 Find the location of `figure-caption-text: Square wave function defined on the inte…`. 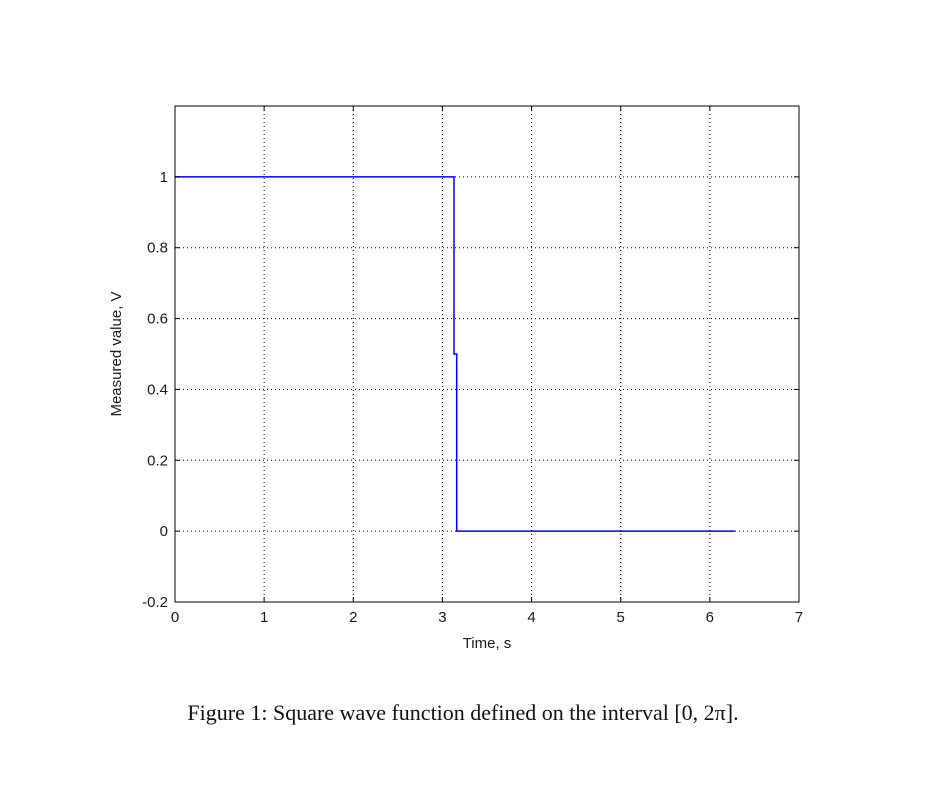

figure-caption-text: Square wave function defined on the inte… is located at coordinates (505, 712).